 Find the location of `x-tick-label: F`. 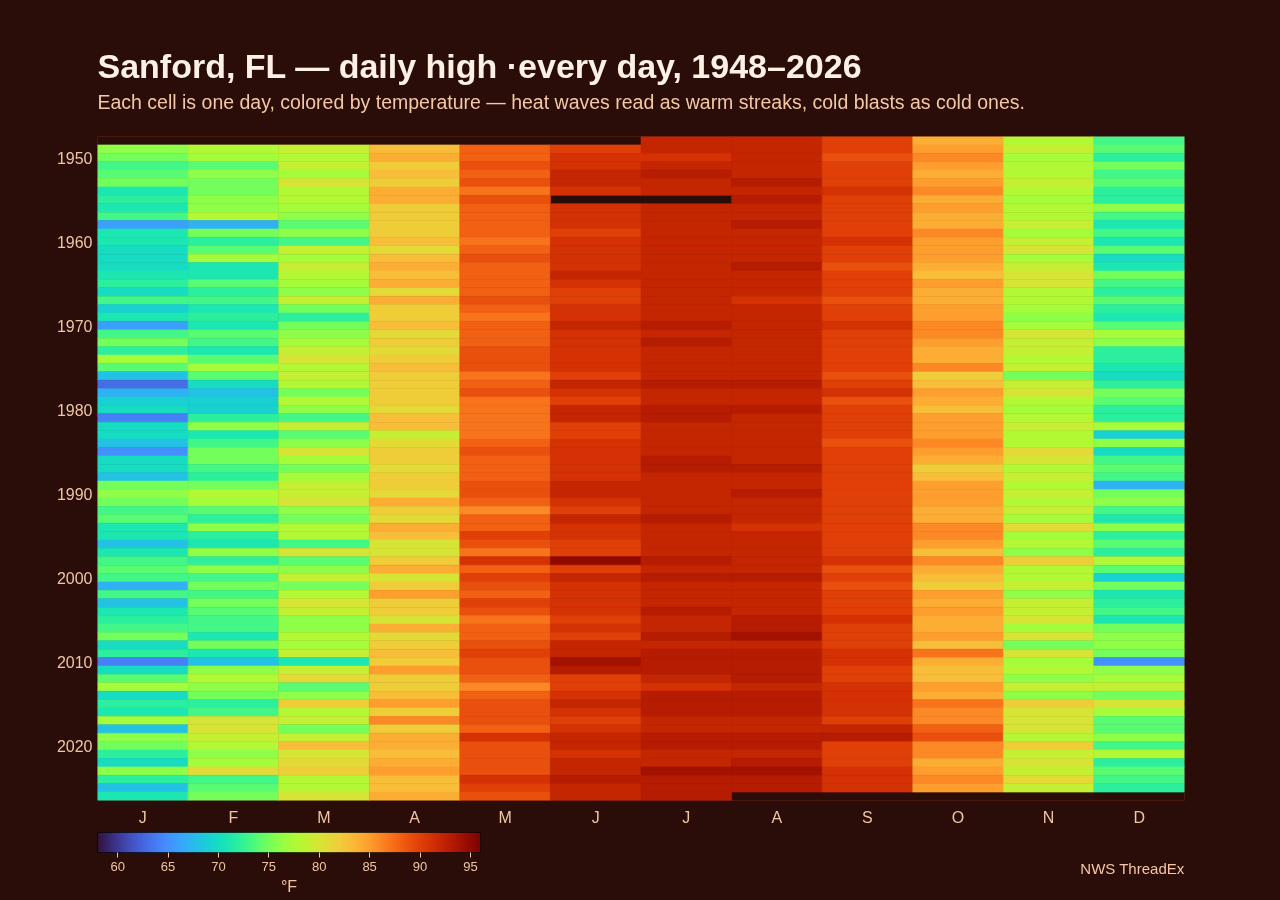

x-tick-label: F is located at coordinates (233, 817).